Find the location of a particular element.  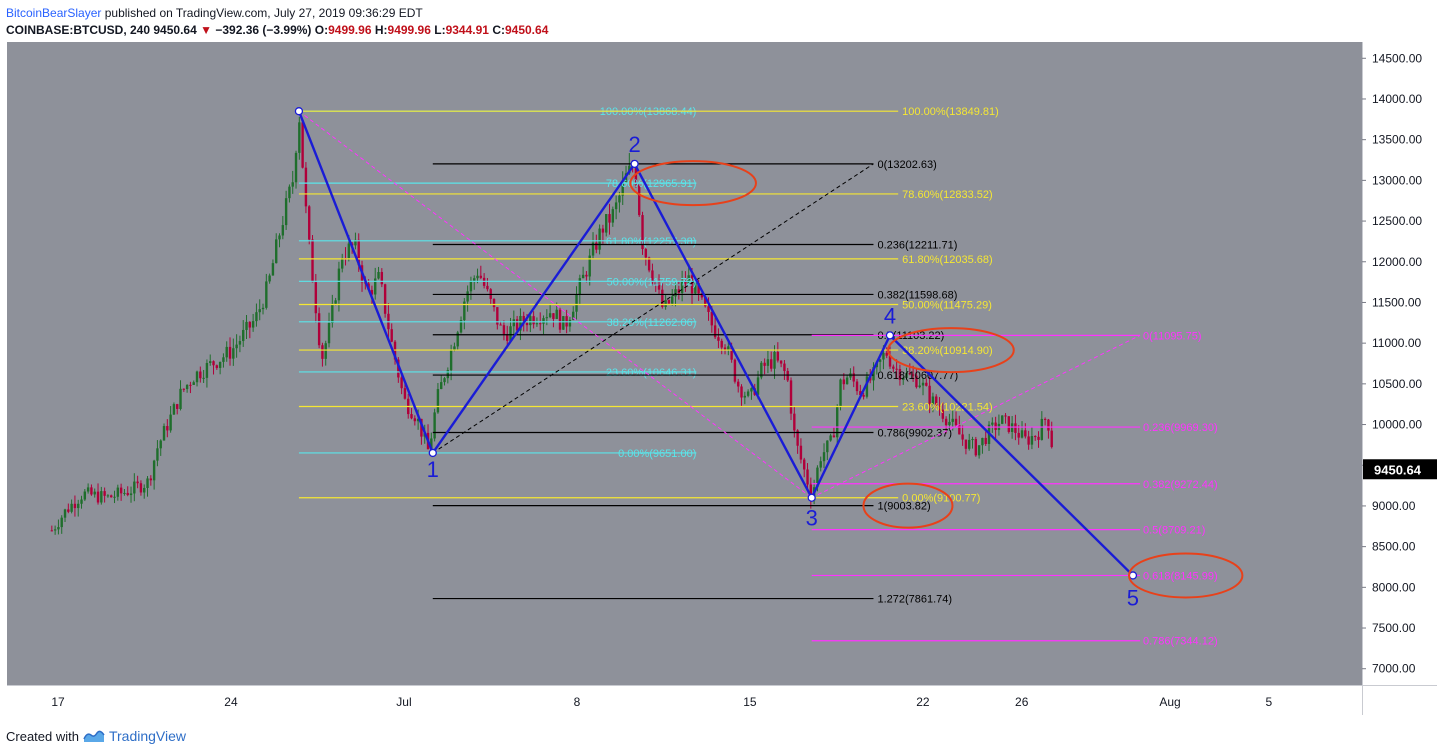

tradingview-brand: TradingView is located at coordinates (147, 736).